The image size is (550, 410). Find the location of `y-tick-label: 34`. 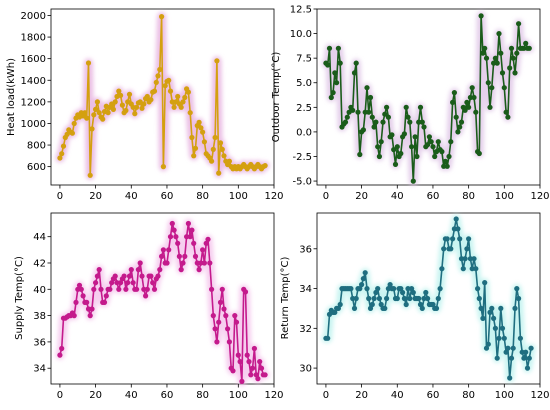

y-tick-label: 34 is located at coordinates (305, 289).